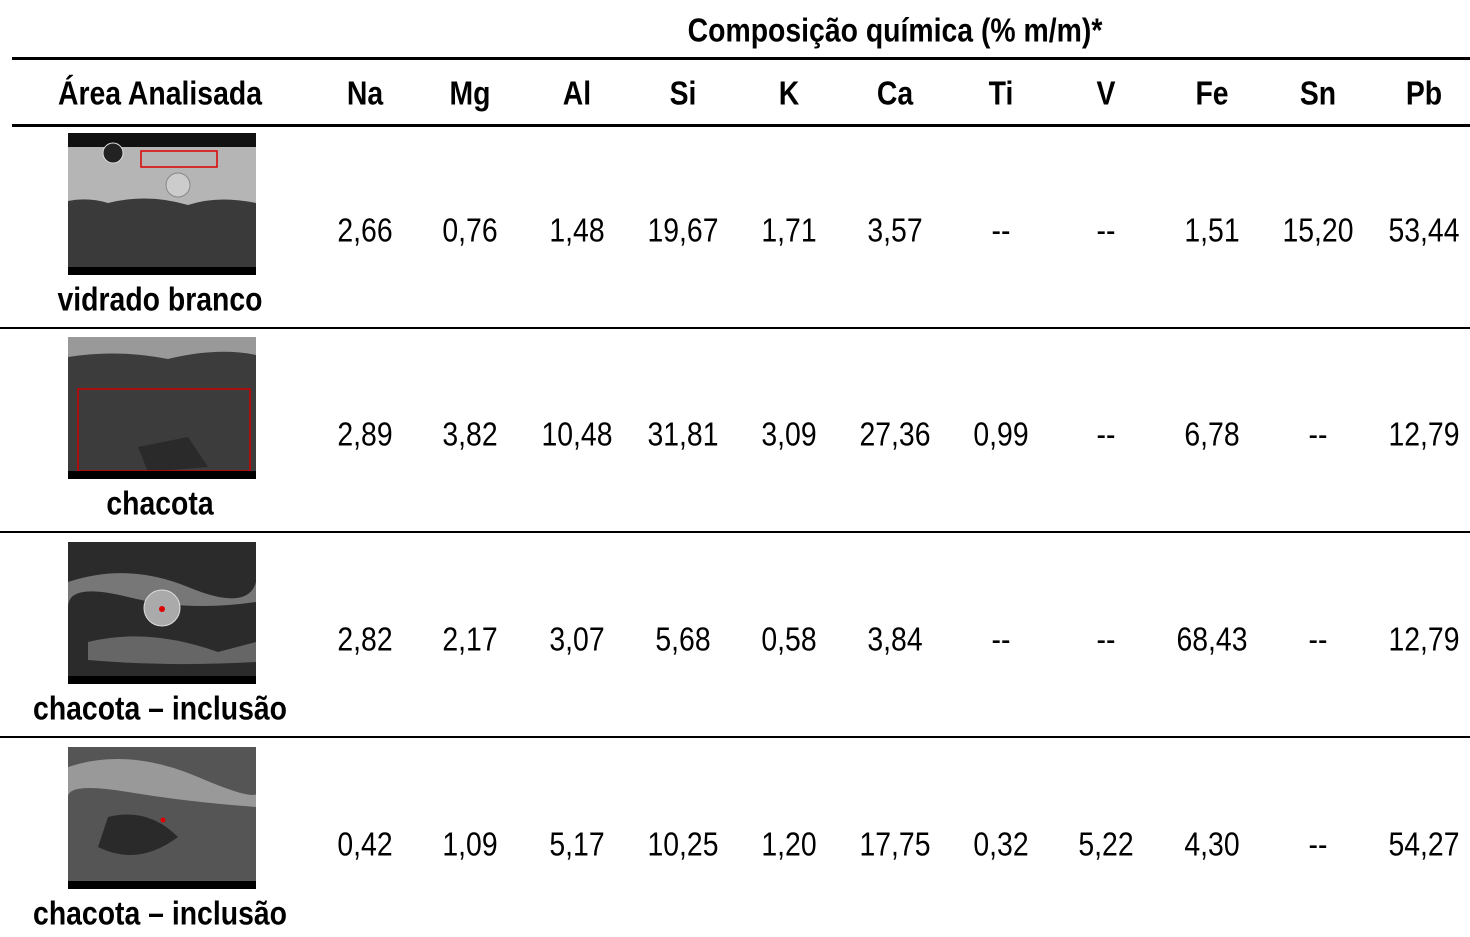 The width and height of the screenshot is (1470, 937). What do you see at coordinates (789, 230) in the screenshot?
I see `cell-value: 1,71` at bounding box center [789, 230].